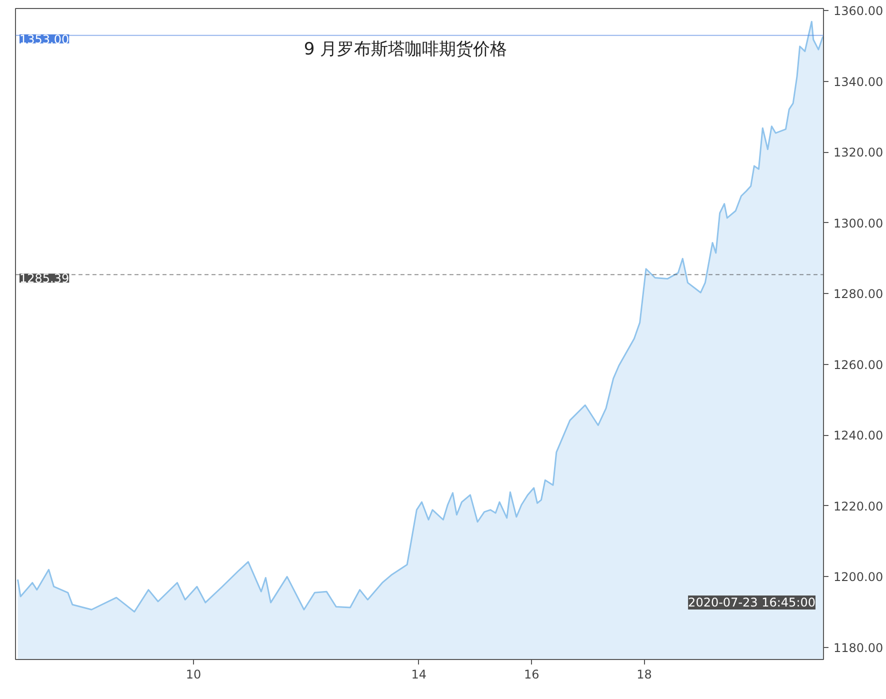 This screenshot has width=886, height=699. I want to click on y-tick-label: 1320.00, so click(859, 153).